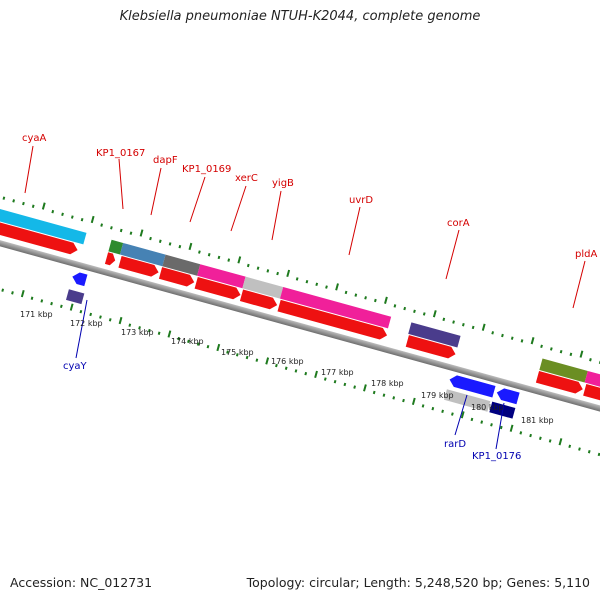 The width and height of the screenshot is (600, 600). I want to click on kbp-label: 179 kbp, so click(437, 395).